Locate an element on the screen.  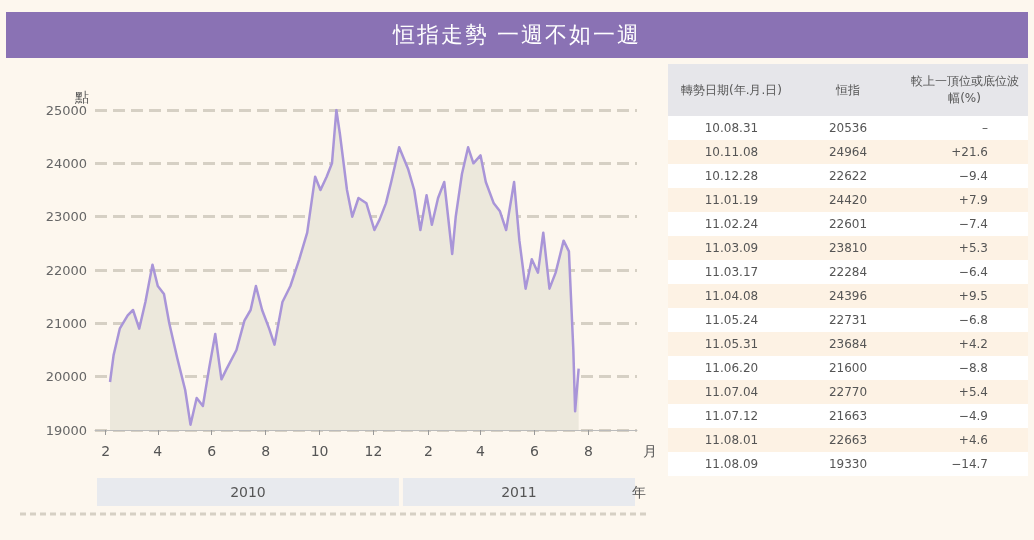
table-row: 11.04.08 24396 +9.5 is located at coordinates (848, 296).